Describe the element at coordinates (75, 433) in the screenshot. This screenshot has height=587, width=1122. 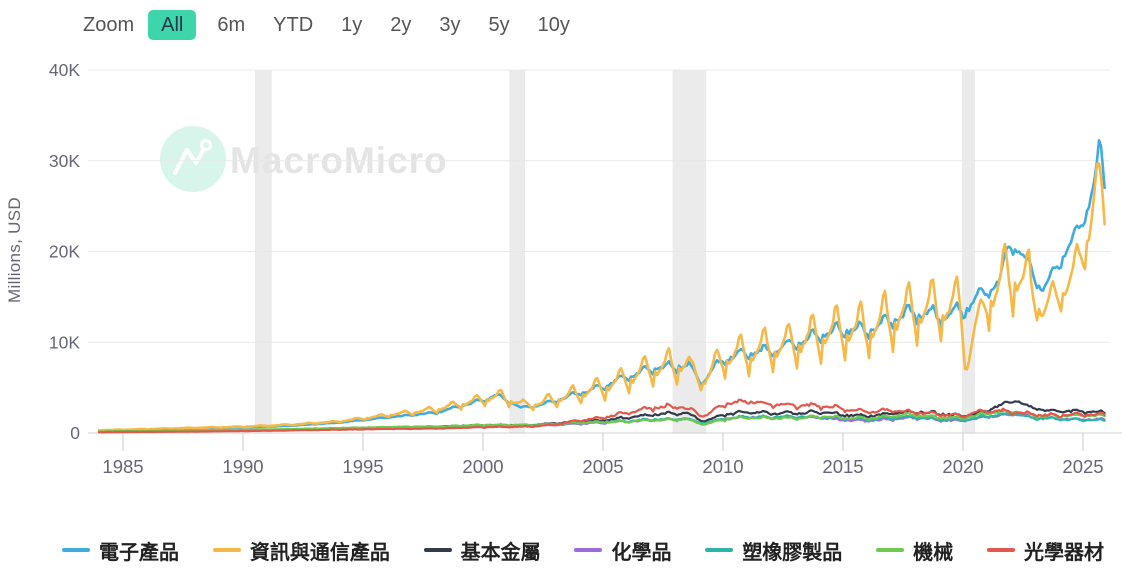
I see `y-tick-label-0: 0` at that location.